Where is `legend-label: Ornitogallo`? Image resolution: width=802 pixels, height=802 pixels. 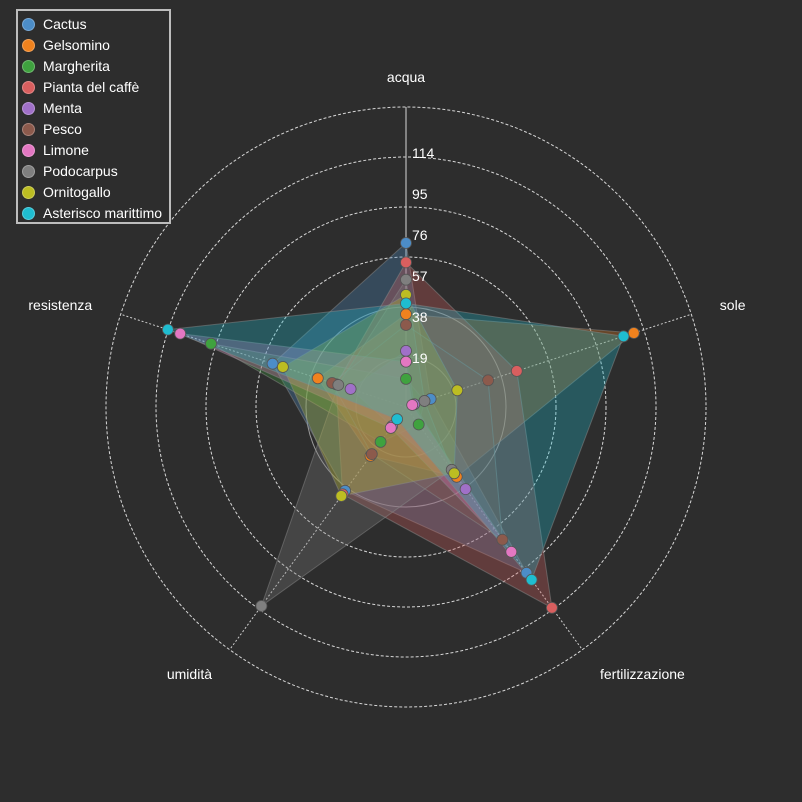 legend-label: Ornitogallo is located at coordinates (77, 192).